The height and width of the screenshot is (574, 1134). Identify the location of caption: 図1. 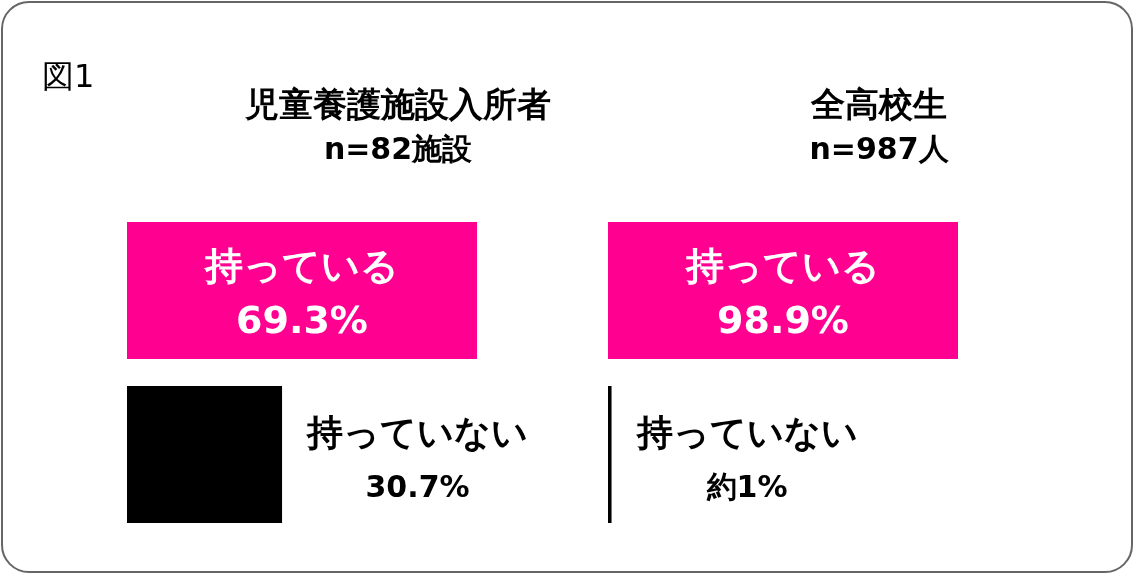
(68, 76).